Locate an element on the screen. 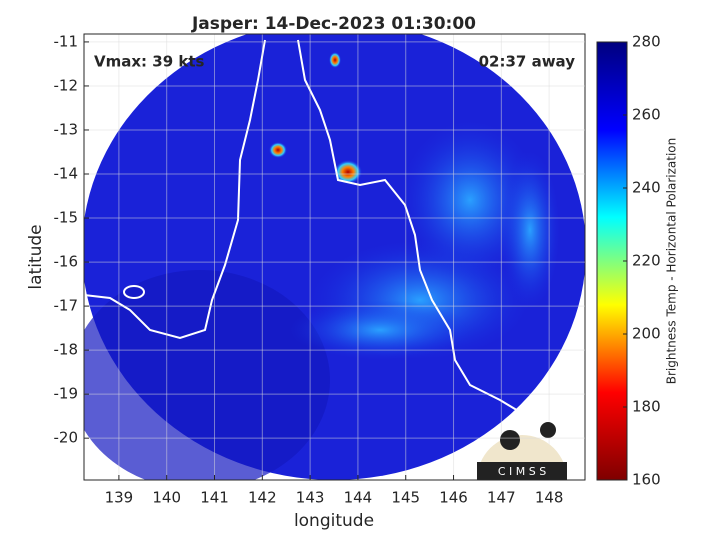 The width and height of the screenshot is (720, 540). annotation: Vmax: 39 kts is located at coordinates (149, 62).